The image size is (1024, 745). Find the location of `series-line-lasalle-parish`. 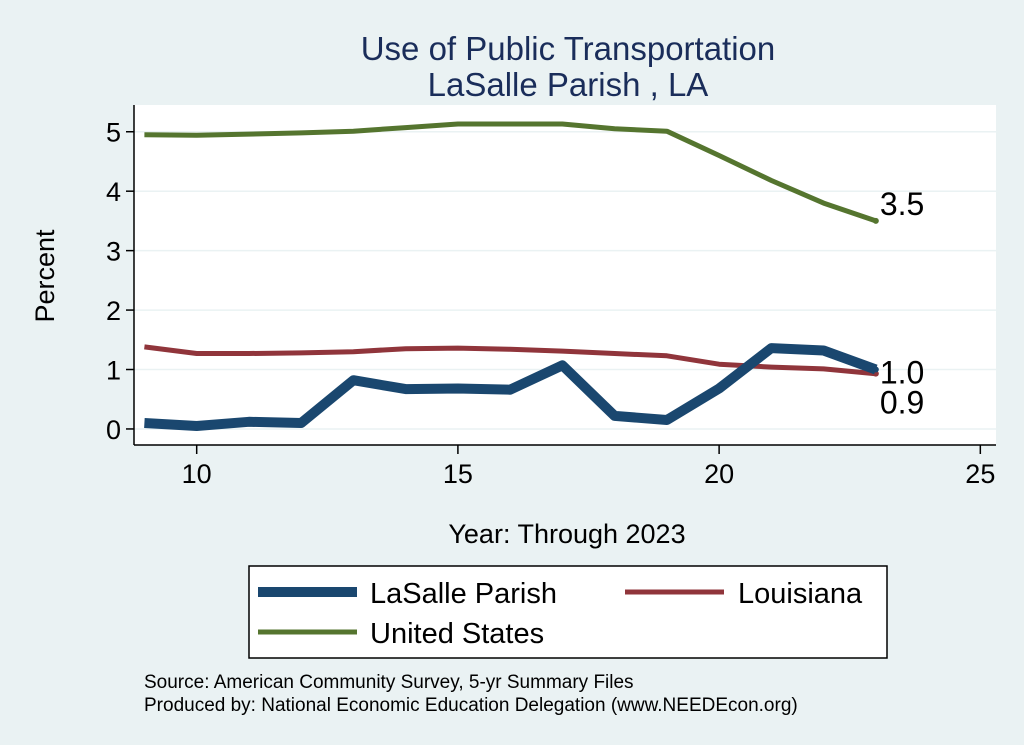

series-line-lasalle-parish is located at coordinates (511, 387).